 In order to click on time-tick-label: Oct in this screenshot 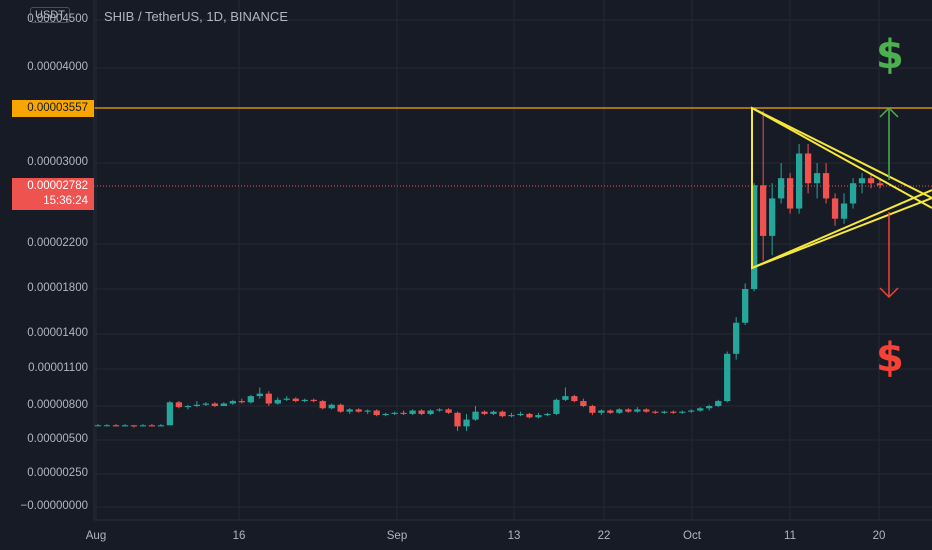, I will do `click(692, 536)`.